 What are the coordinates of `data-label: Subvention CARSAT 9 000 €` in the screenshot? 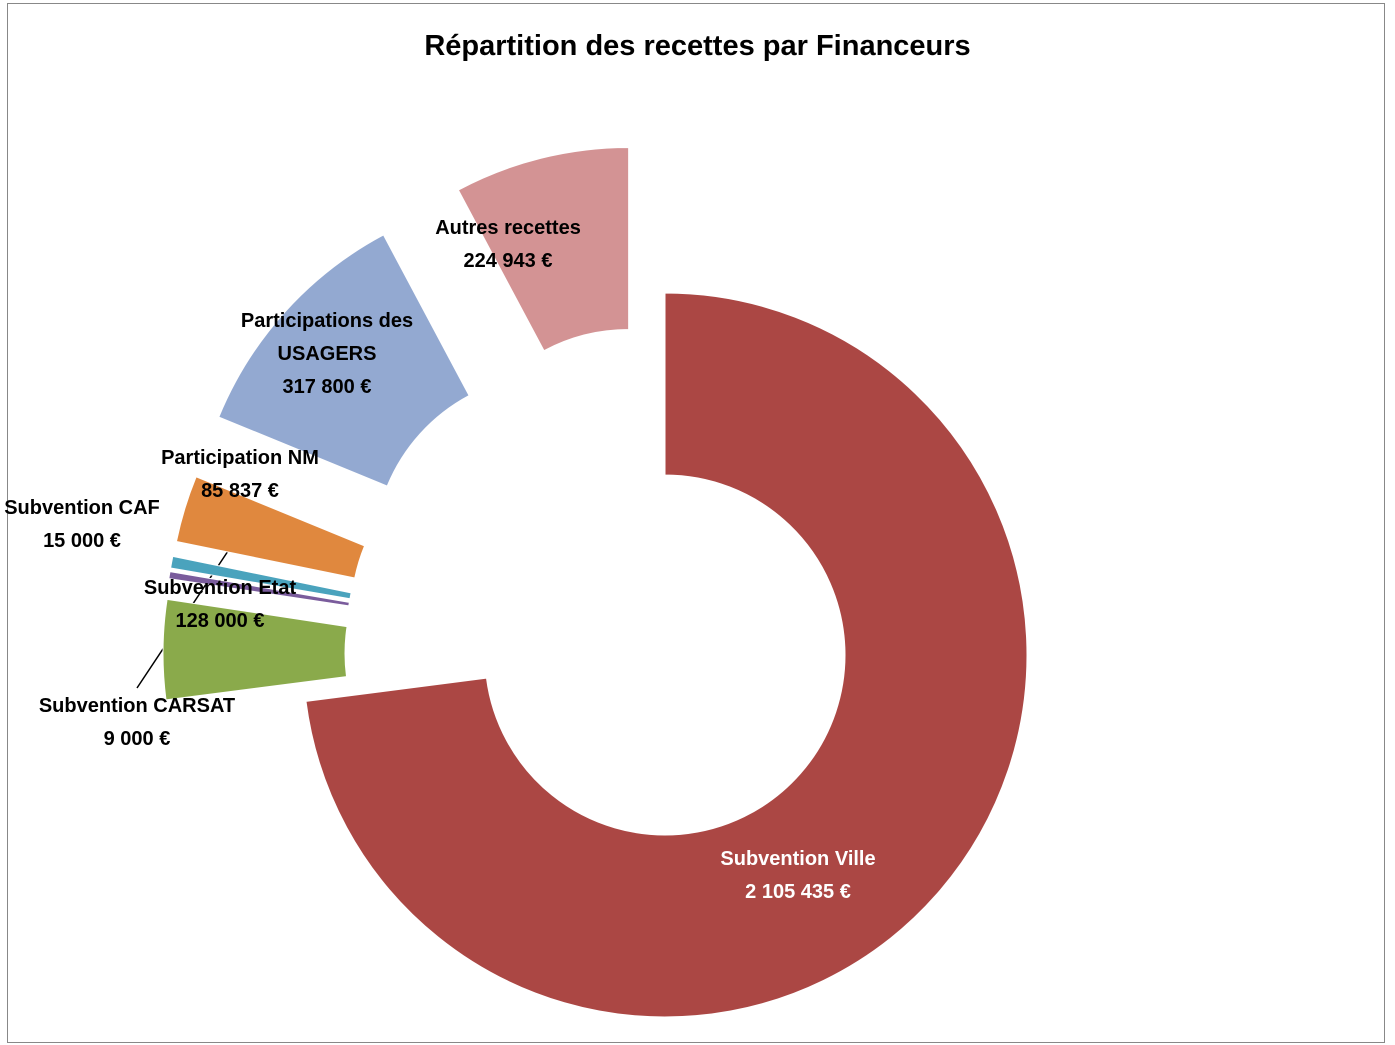 It's located at (137, 723).